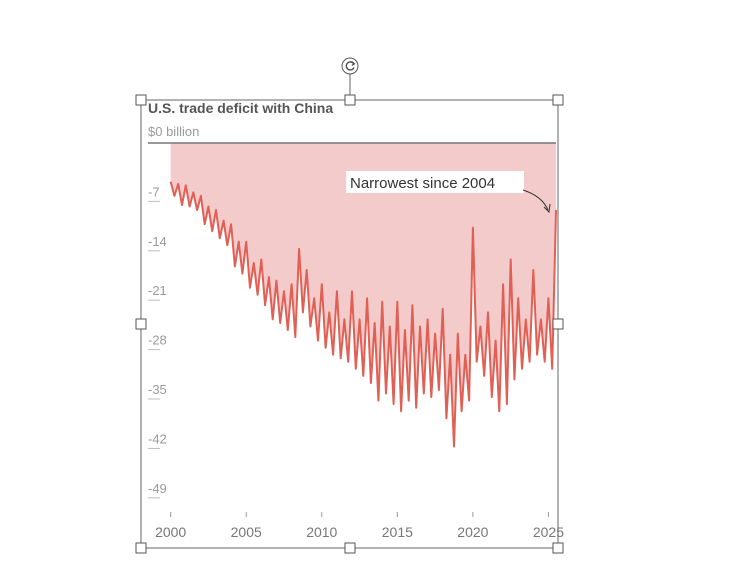 The width and height of the screenshot is (740, 582). Describe the element at coordinates (157, 241) in the screenshot. I see `y-tick-label: -14` at that location.